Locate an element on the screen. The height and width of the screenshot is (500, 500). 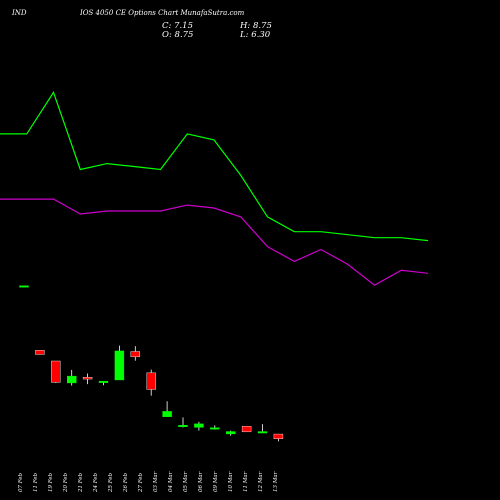
x-tick-label: 21 Feb is located at coordinates (81, 482).